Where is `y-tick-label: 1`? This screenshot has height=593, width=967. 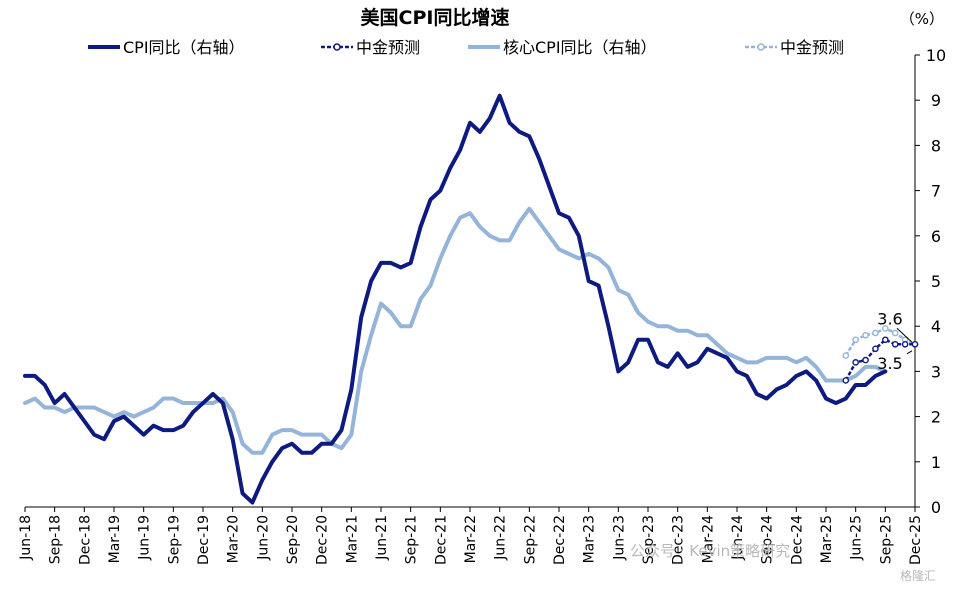 y-tick-label: 1 is located at coordinates (936, 462).